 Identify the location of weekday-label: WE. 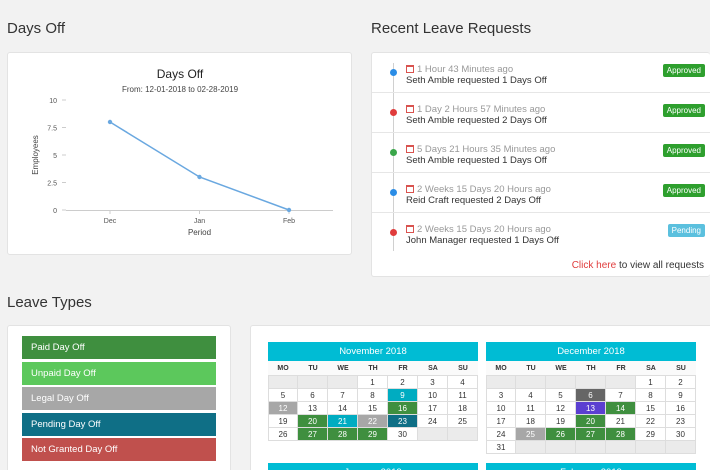
(561, 368).